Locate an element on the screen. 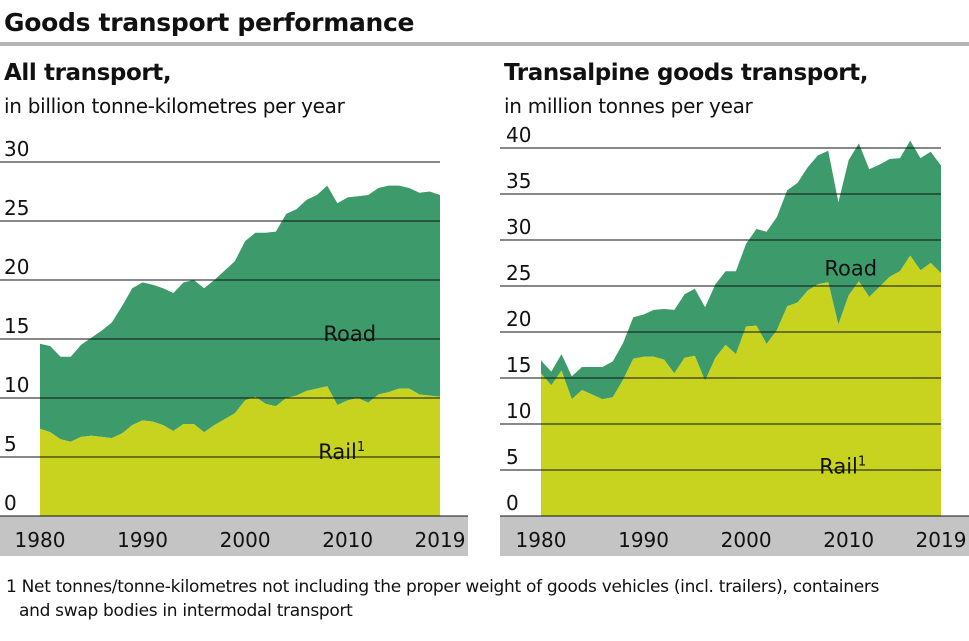 The height and width of the screenshot is (641, 969). chart-1-ytick-label: 5 is located at coordinates (10, 444).